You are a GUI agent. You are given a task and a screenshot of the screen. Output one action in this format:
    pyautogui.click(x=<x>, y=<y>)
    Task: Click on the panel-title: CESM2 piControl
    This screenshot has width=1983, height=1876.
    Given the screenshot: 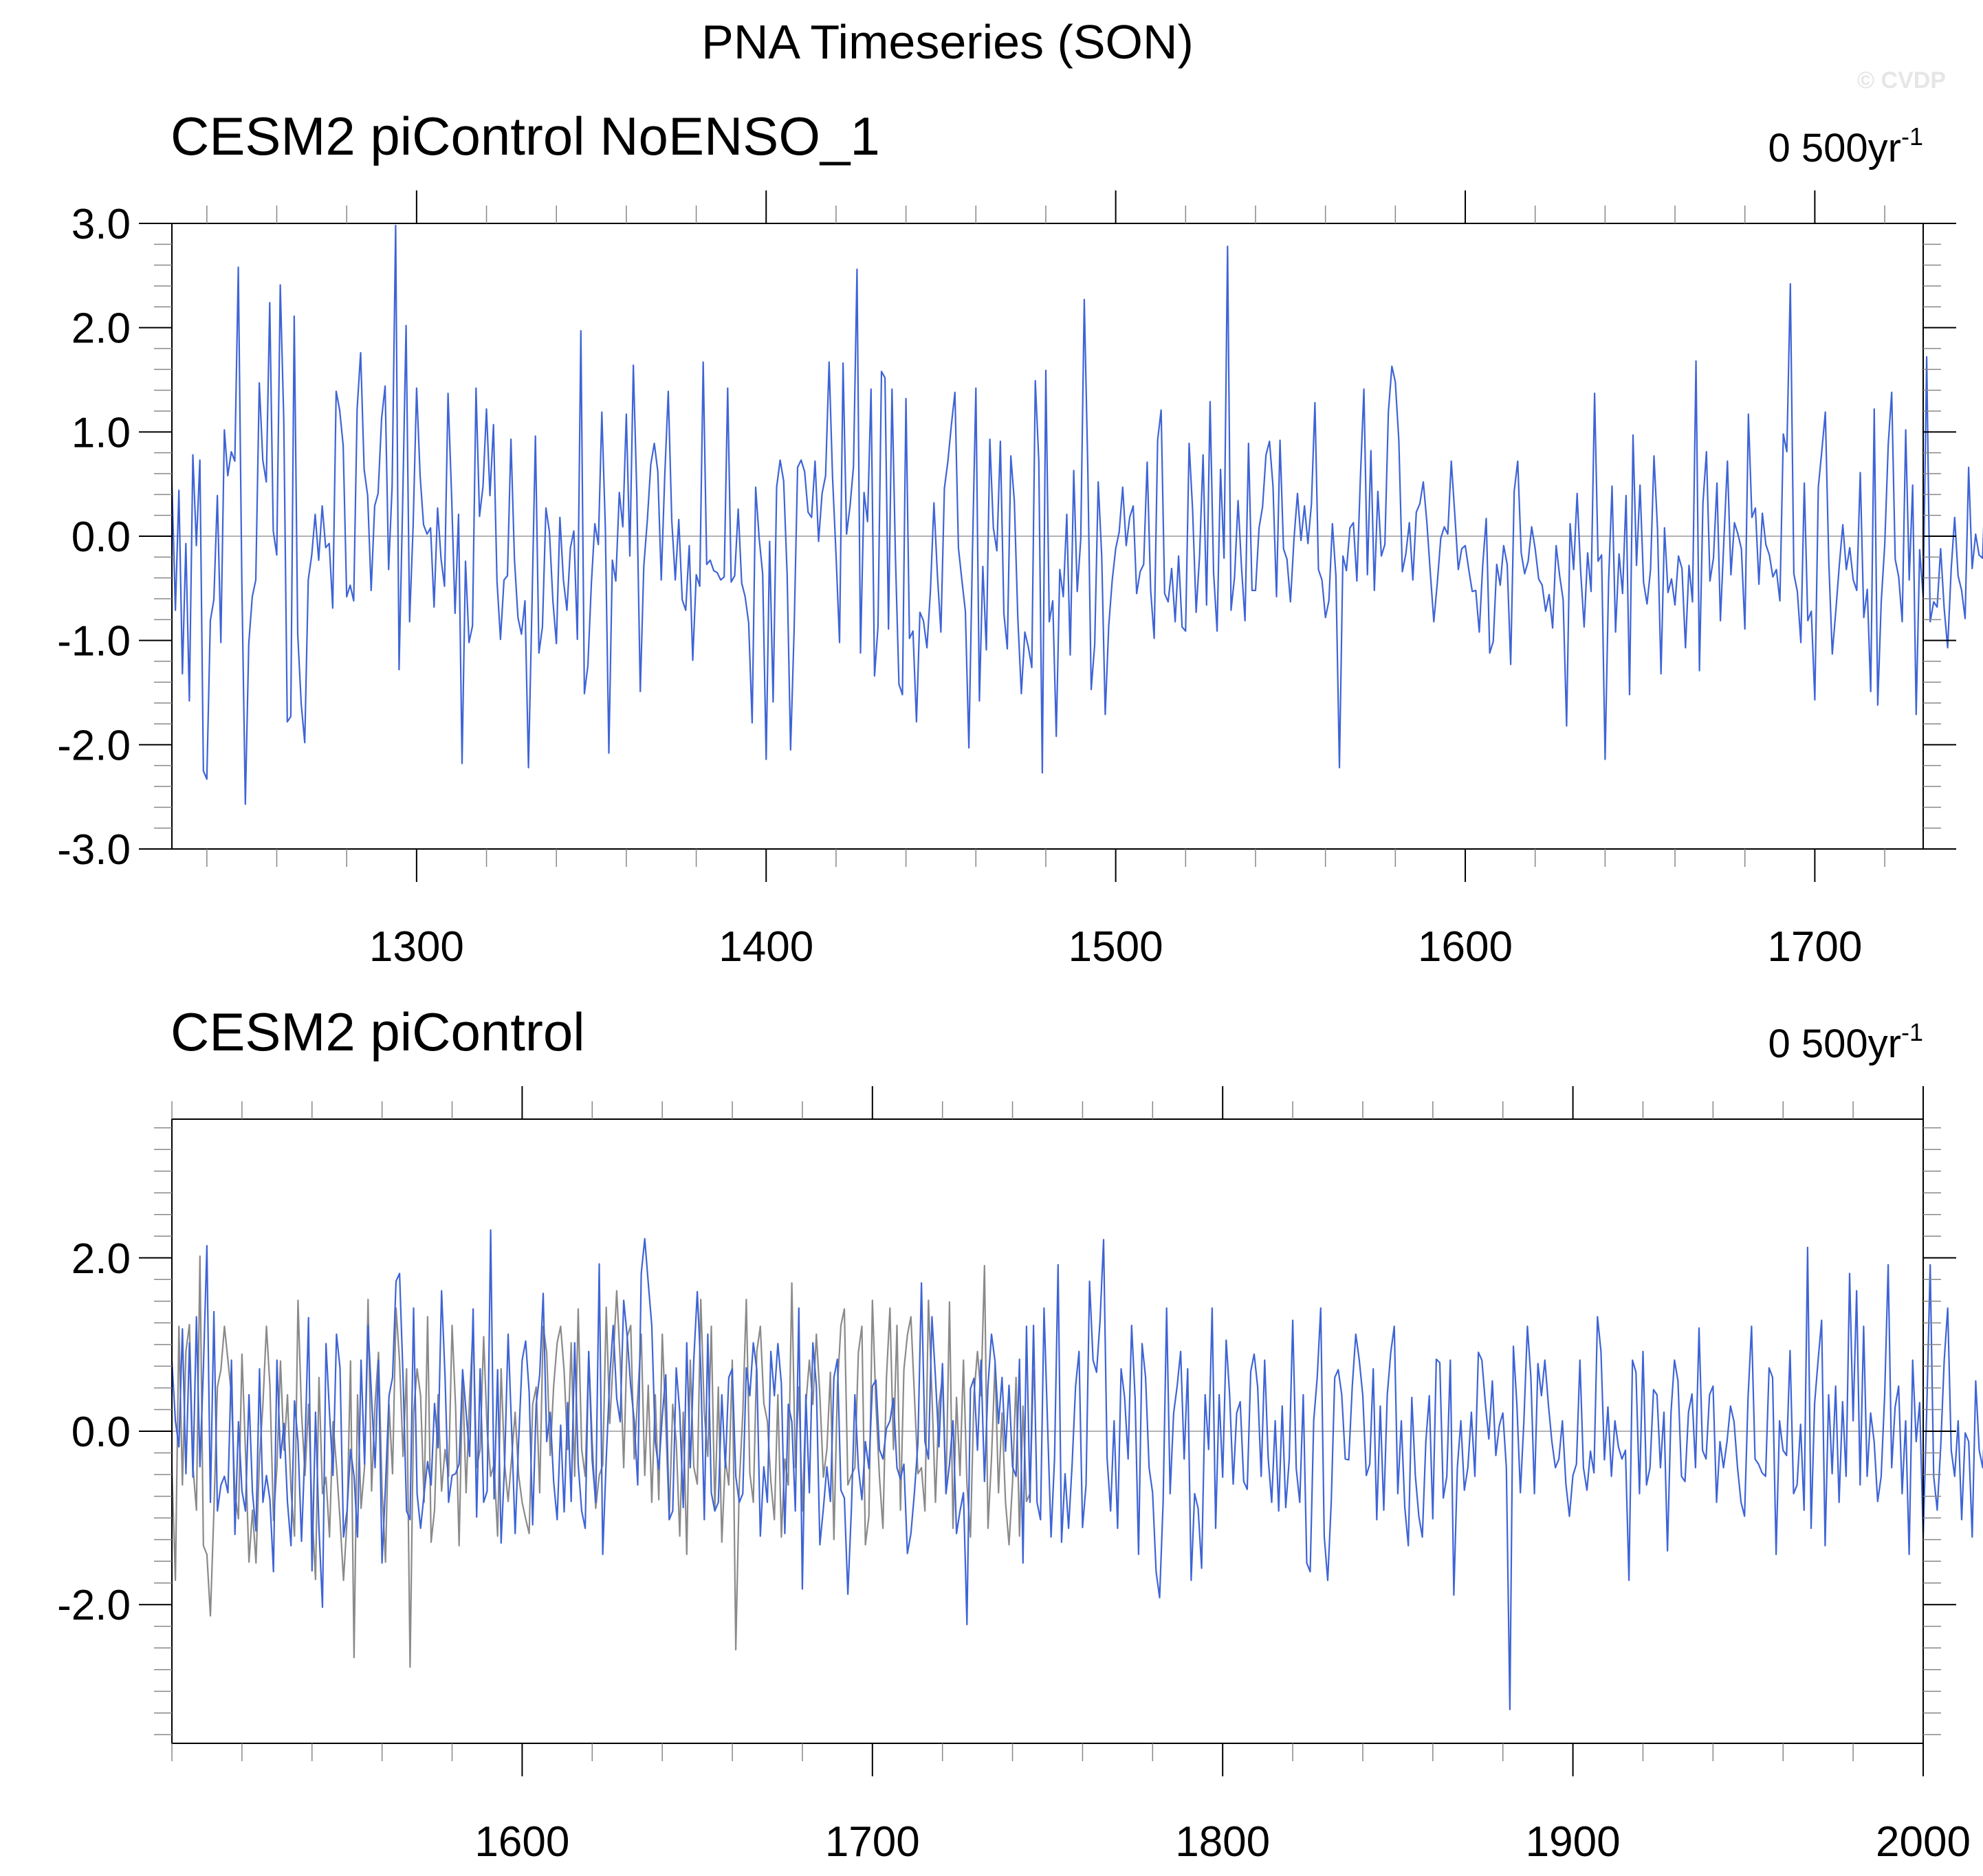 What is the action you would take?
    pyautogui.click(x=378, y=1032)
    